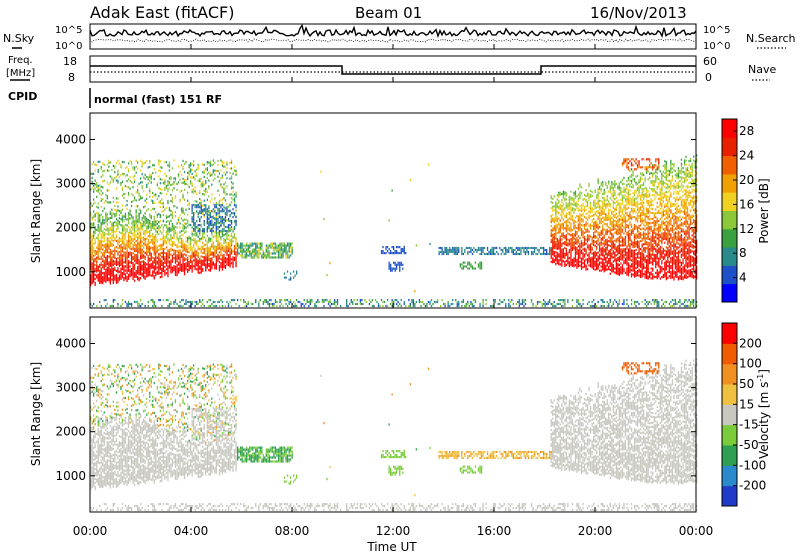  I want to click on noise-search-label: N.Search, so click(771, 38).